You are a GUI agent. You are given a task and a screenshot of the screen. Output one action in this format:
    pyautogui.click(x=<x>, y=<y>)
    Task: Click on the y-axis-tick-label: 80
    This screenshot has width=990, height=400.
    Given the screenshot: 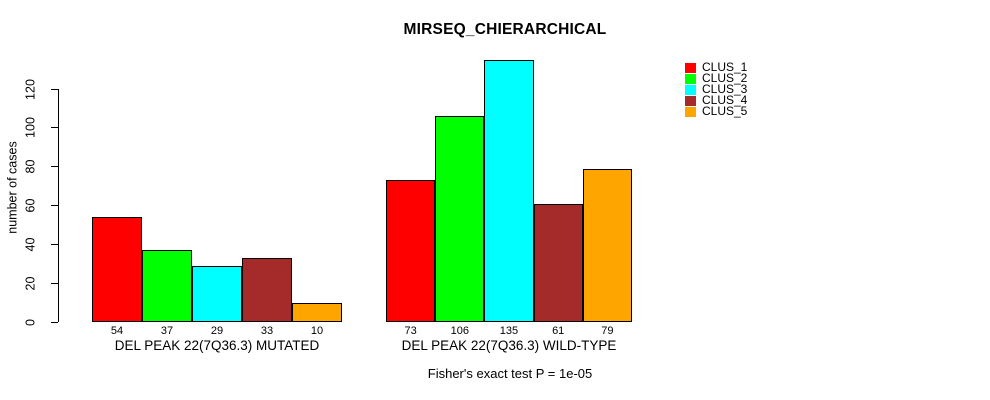 What is the action you would take?
    pyautogui.click(x=30, y=166)
    